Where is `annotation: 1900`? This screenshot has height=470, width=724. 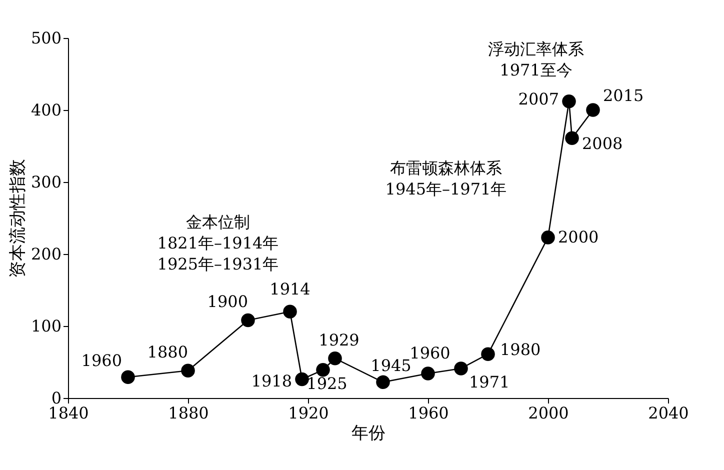 annotation: 1900 is located at coordinates (227, 302).